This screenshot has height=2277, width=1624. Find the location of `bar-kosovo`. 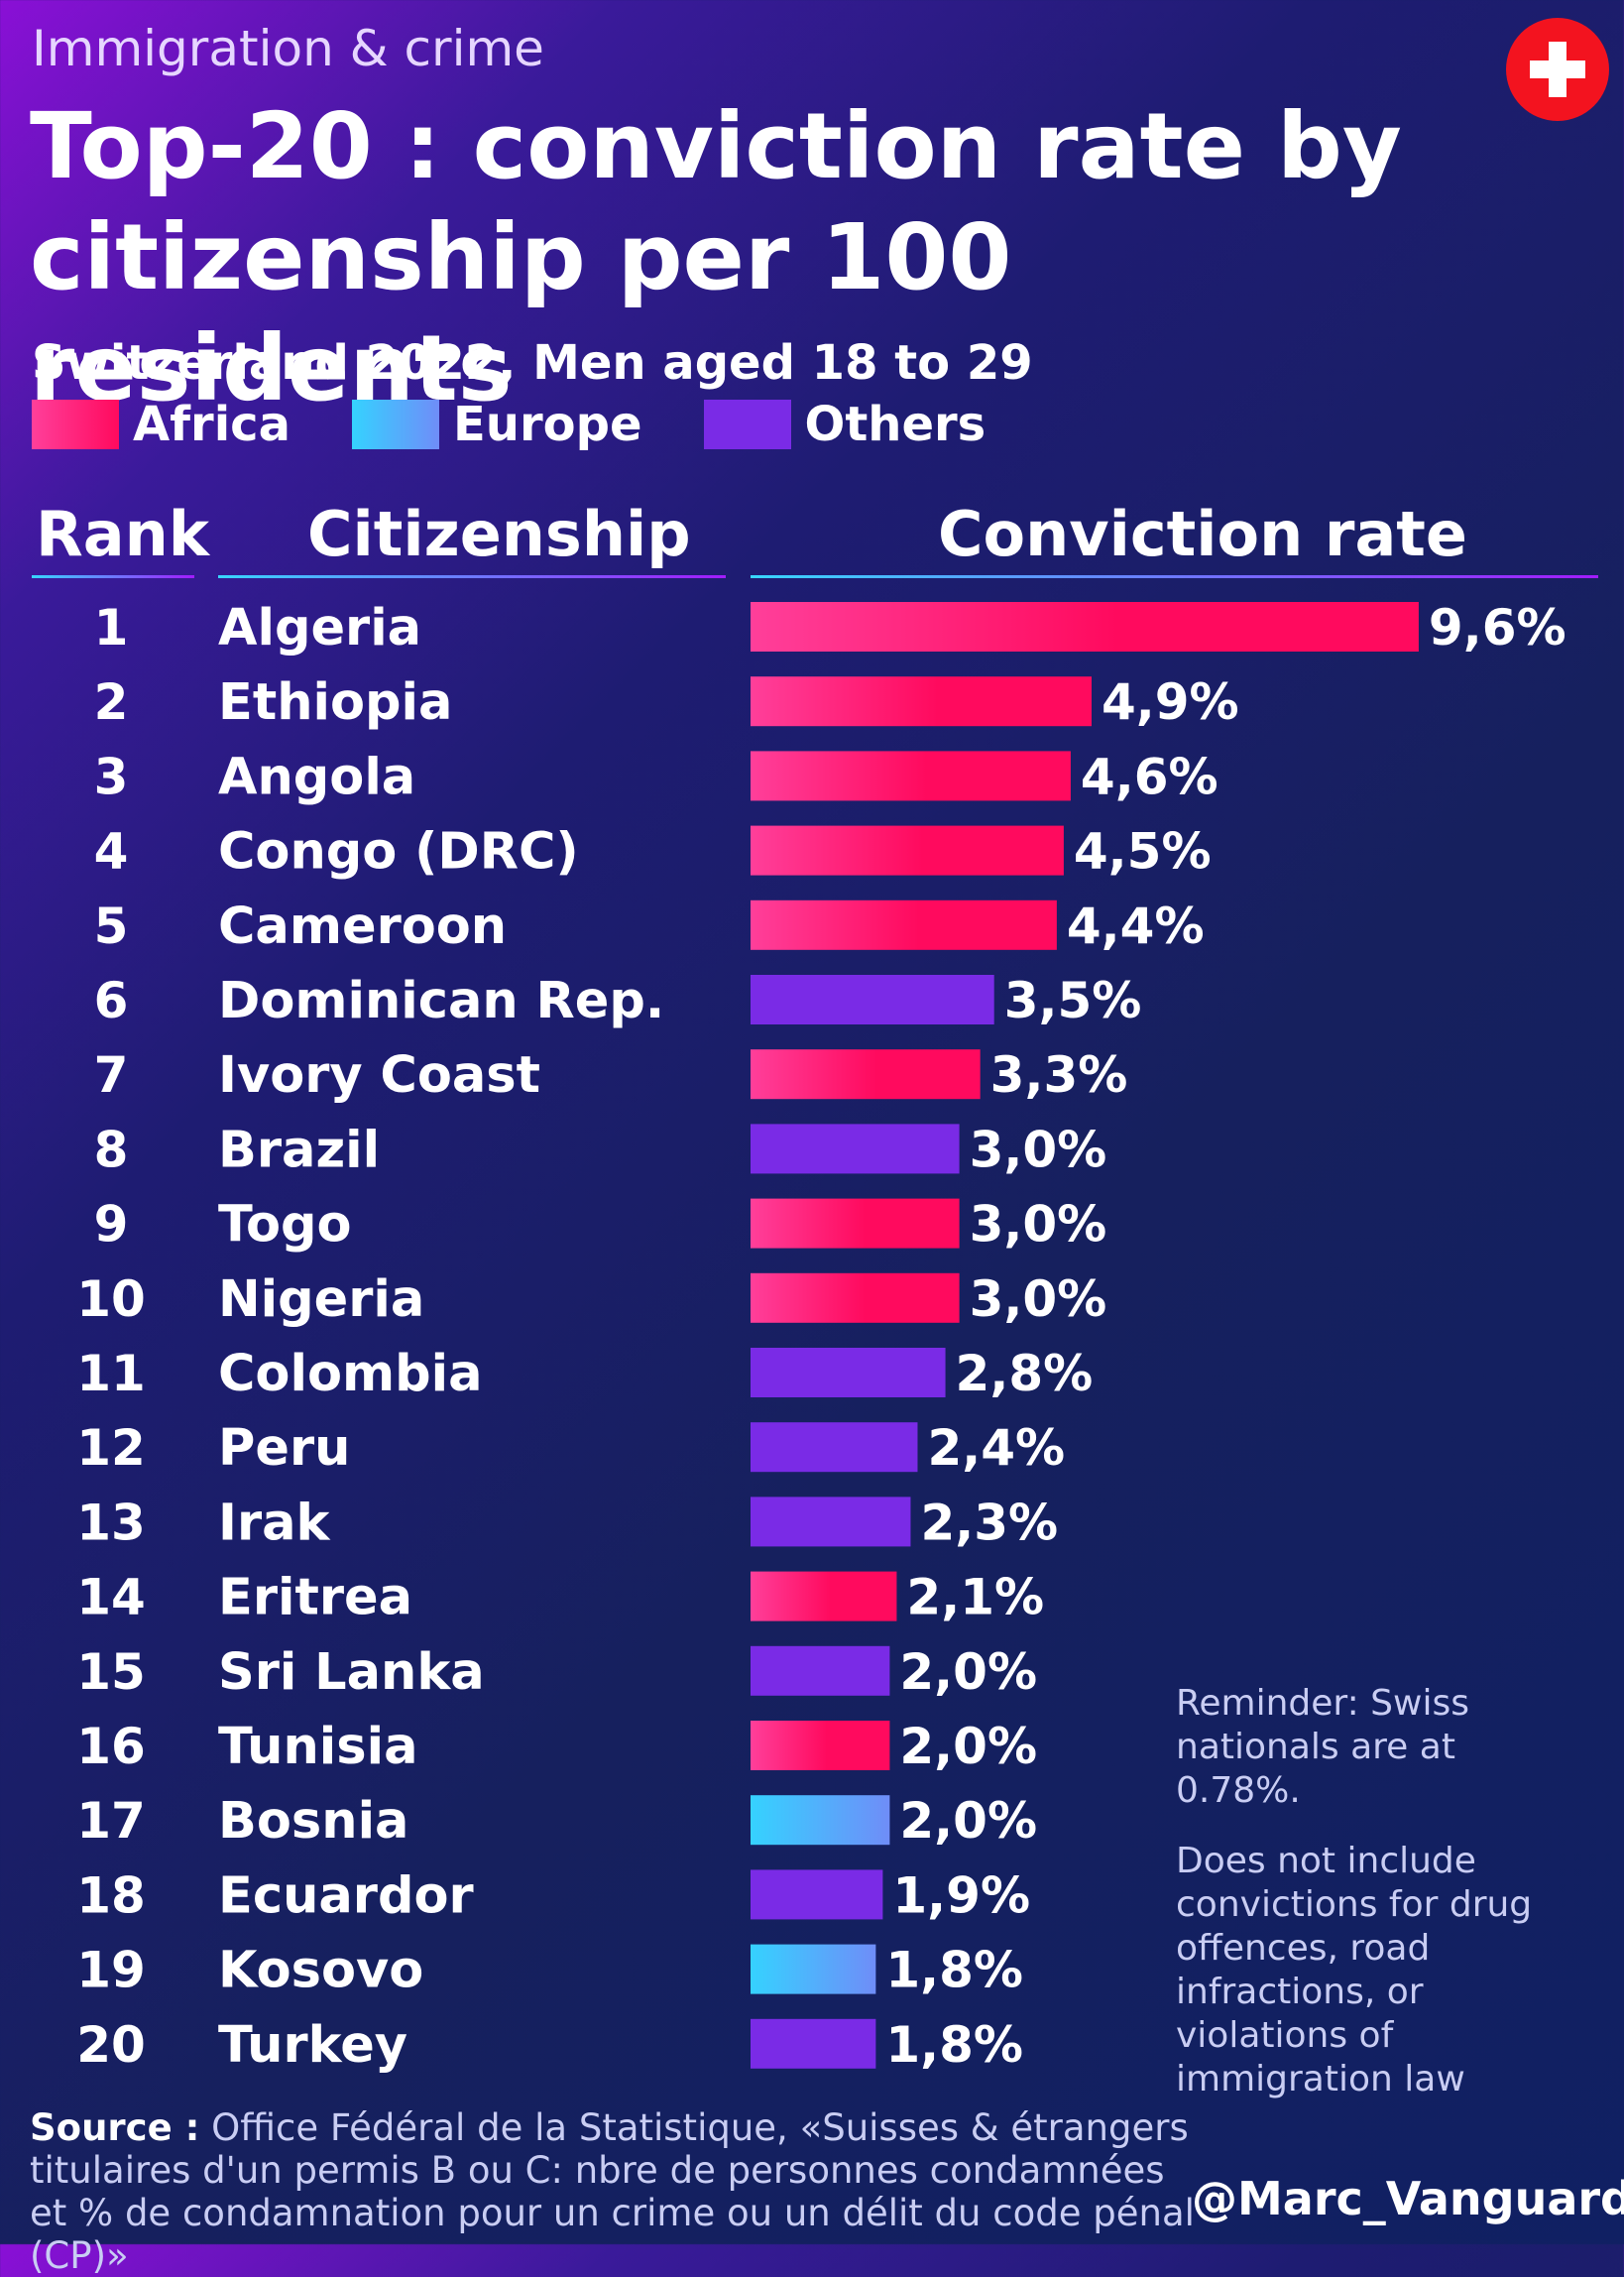

bar-kosovo is located at coordinates (813, 1969).